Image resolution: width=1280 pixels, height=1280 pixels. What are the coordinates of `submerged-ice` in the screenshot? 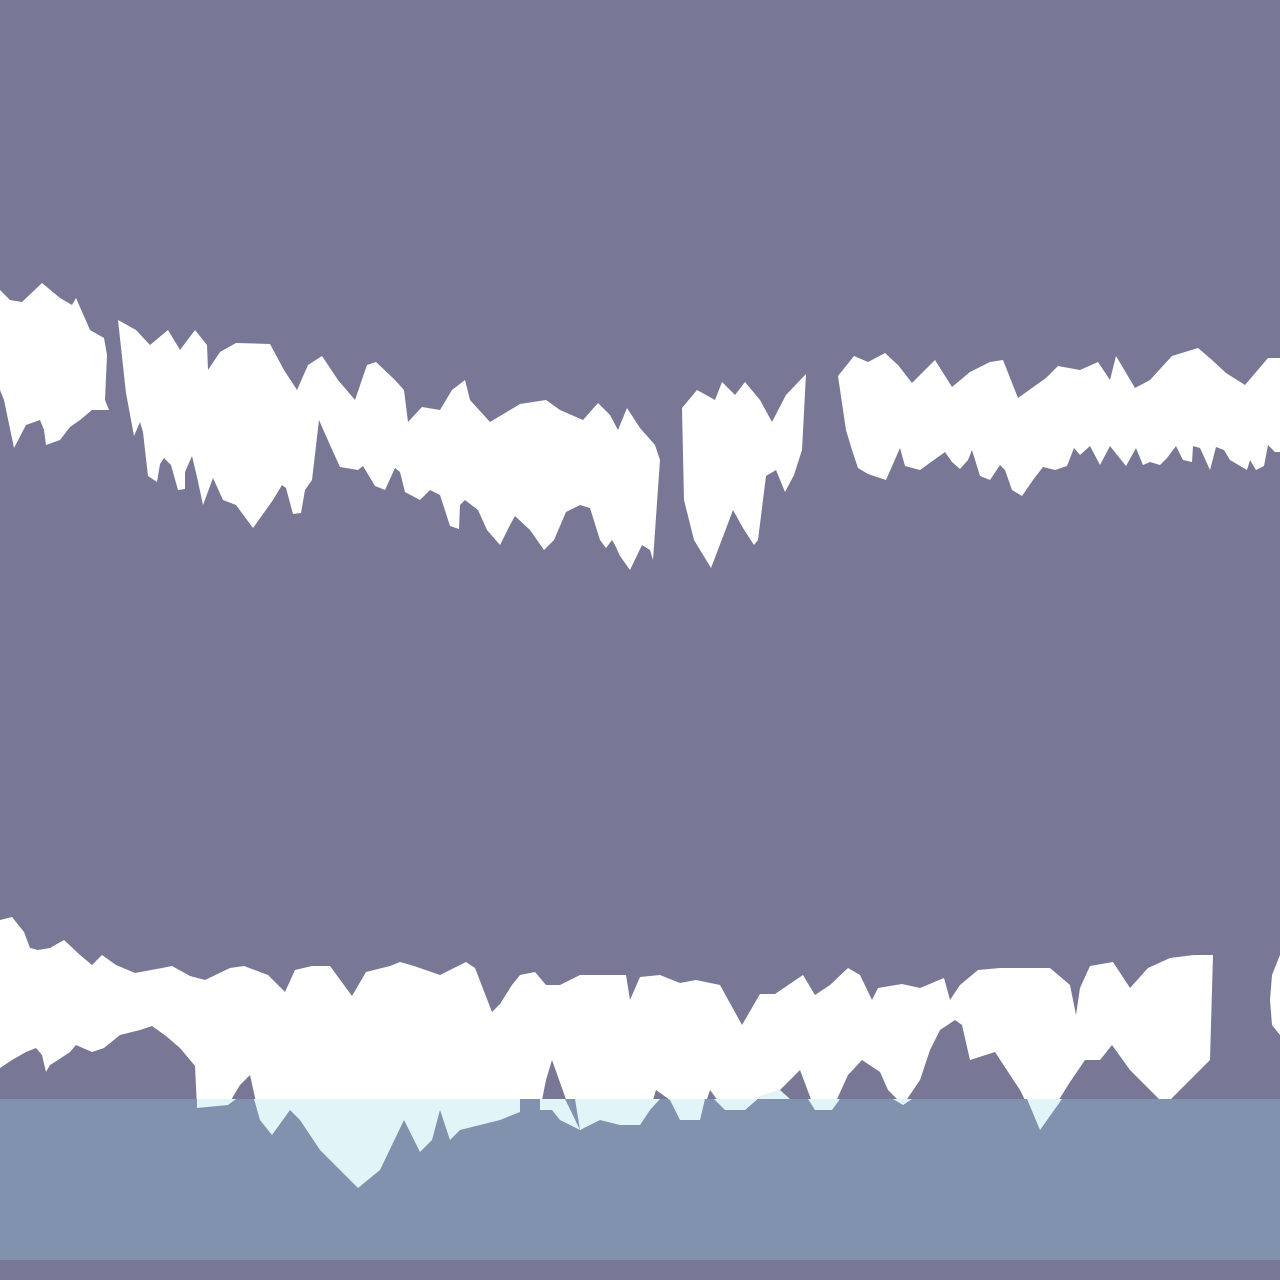 It's located at (629, 1139).